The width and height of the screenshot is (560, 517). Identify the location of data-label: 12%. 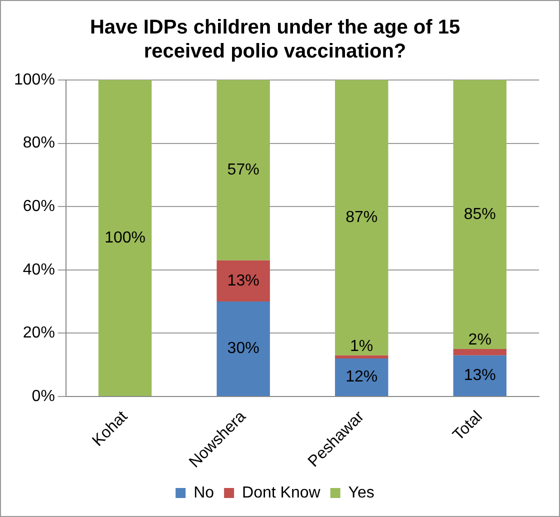
(362, 377).